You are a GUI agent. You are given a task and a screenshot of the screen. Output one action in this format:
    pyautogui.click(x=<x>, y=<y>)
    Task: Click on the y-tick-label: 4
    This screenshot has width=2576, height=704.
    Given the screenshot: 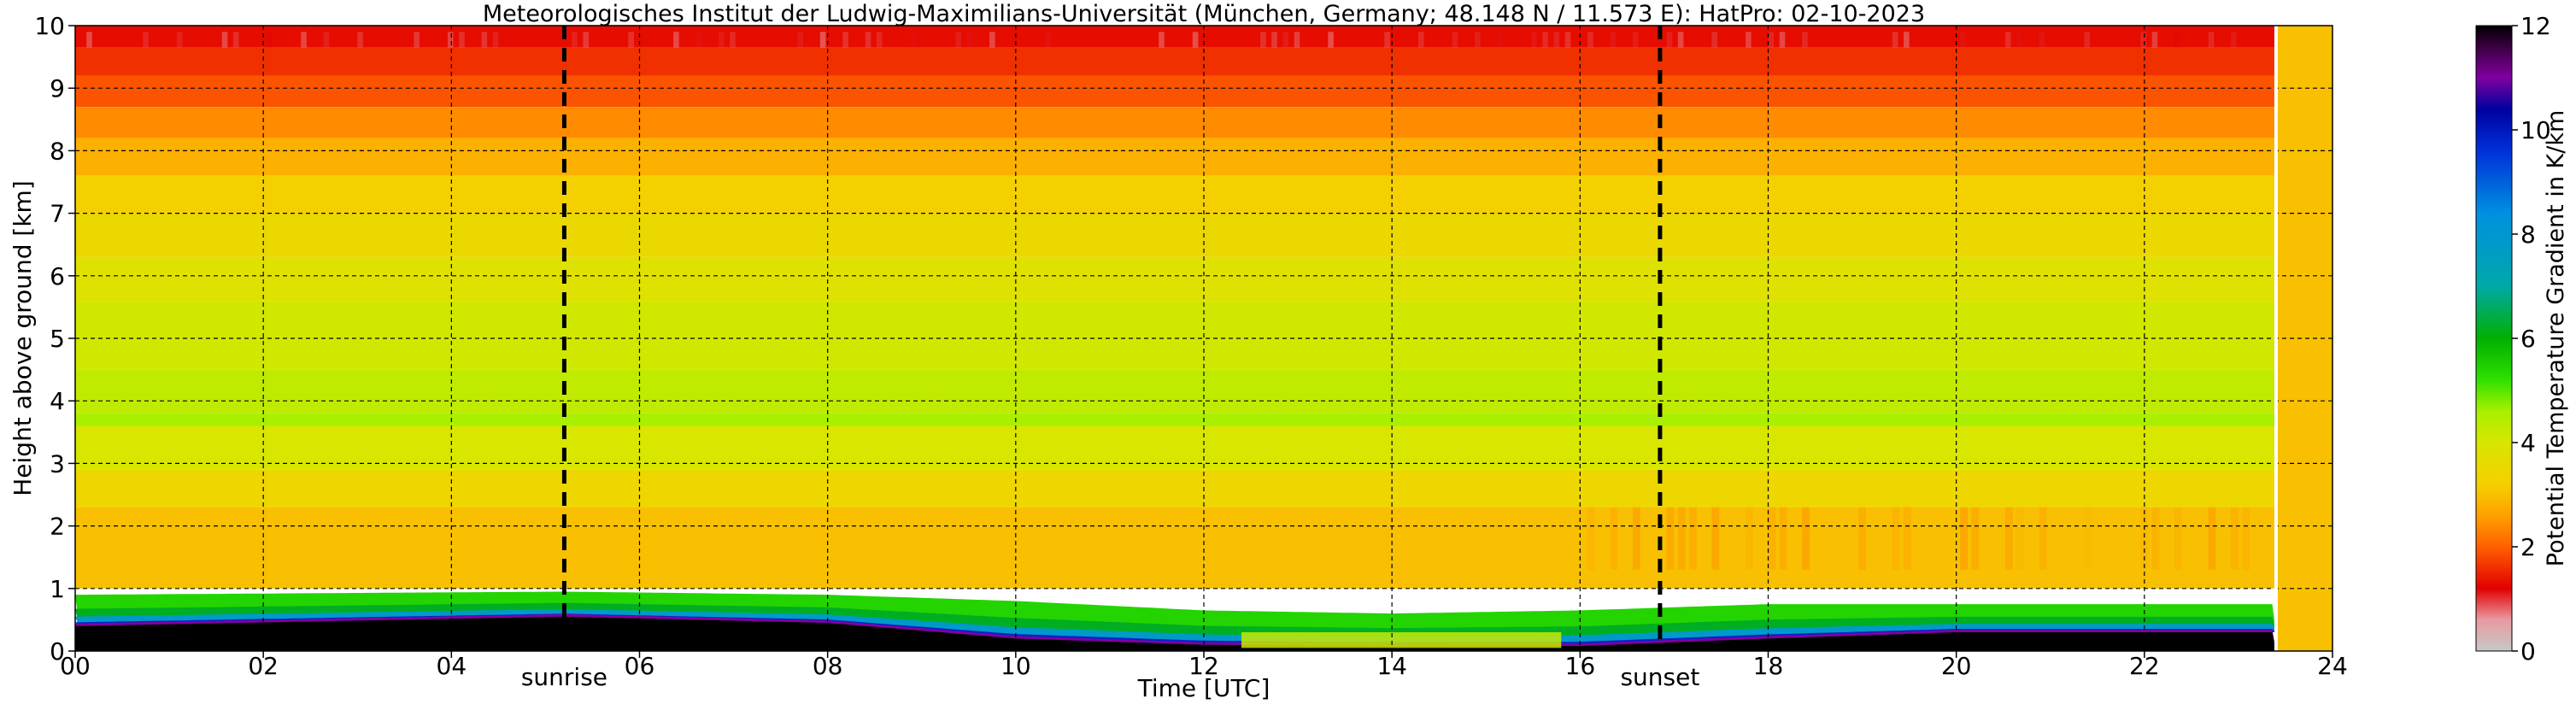 What is the action you would take?
    pyautogui.click(x=57, y=401)
    